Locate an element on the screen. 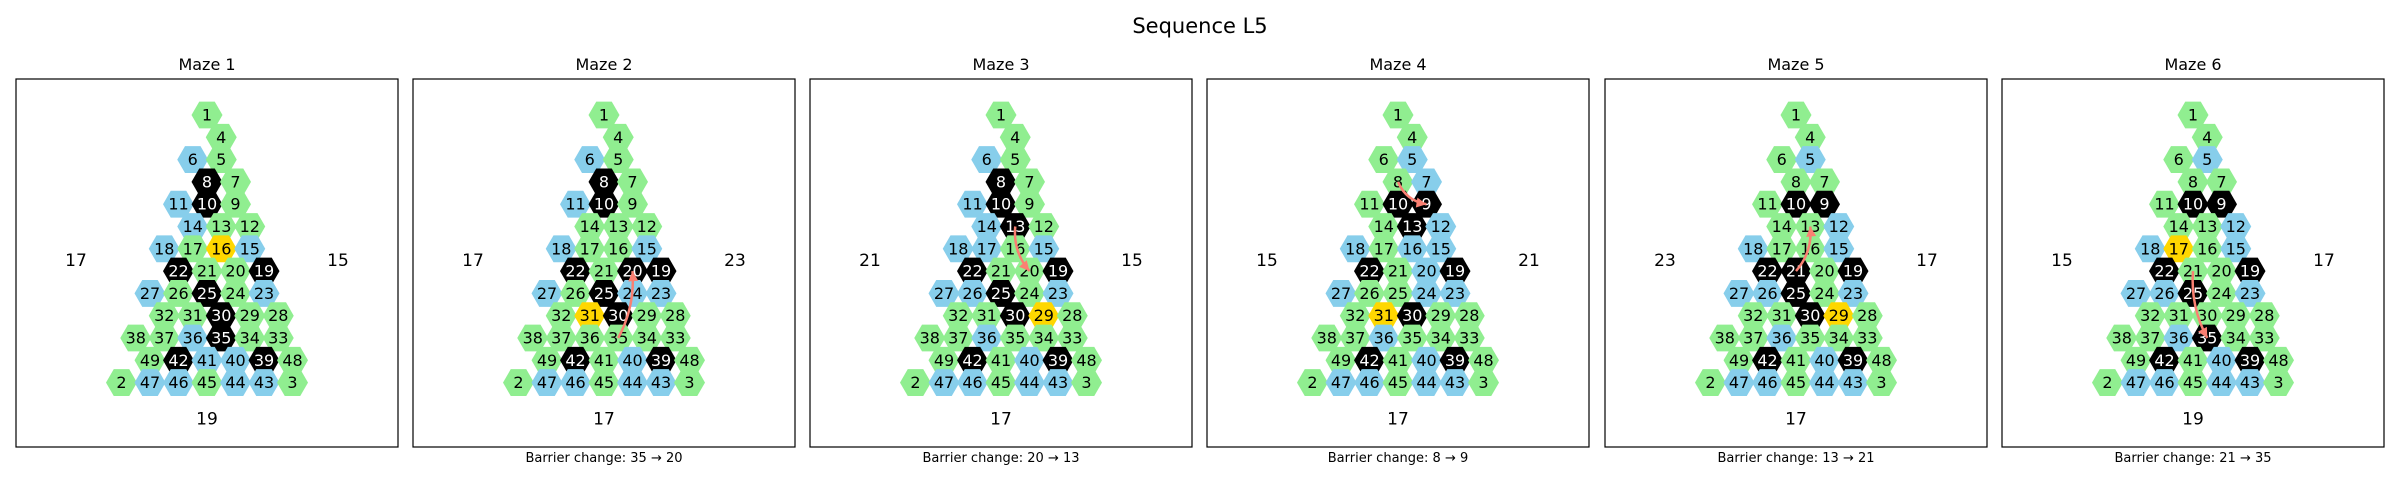  hex-cell-31: 31 is located at coordinates (2179, 316).